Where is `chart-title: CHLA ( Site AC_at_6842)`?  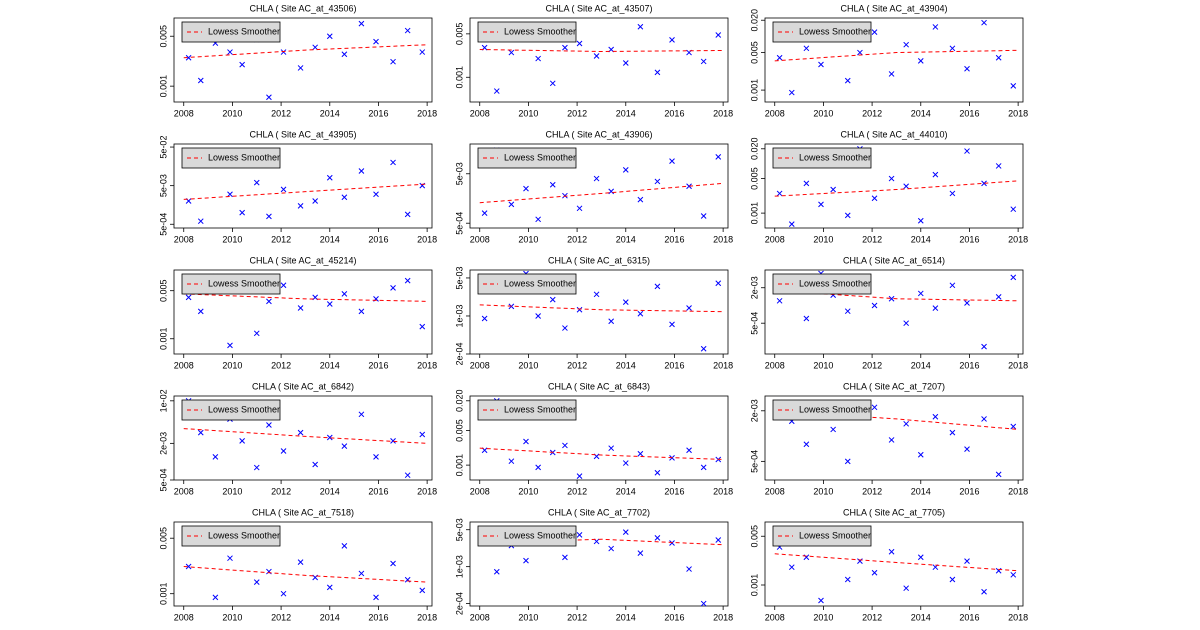 chart-title: CHLA ( Site AC_at_6842) is located at coordinates (303, 386).